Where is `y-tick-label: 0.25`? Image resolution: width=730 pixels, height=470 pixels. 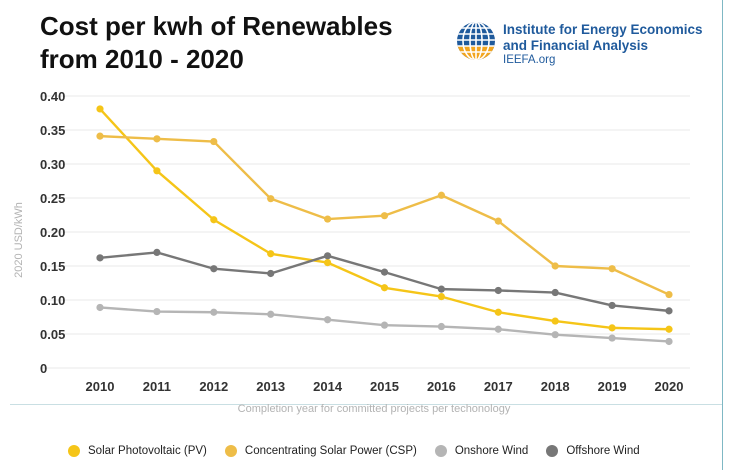
y-tick-label: 0.25 is located at coordinates (52, 198).